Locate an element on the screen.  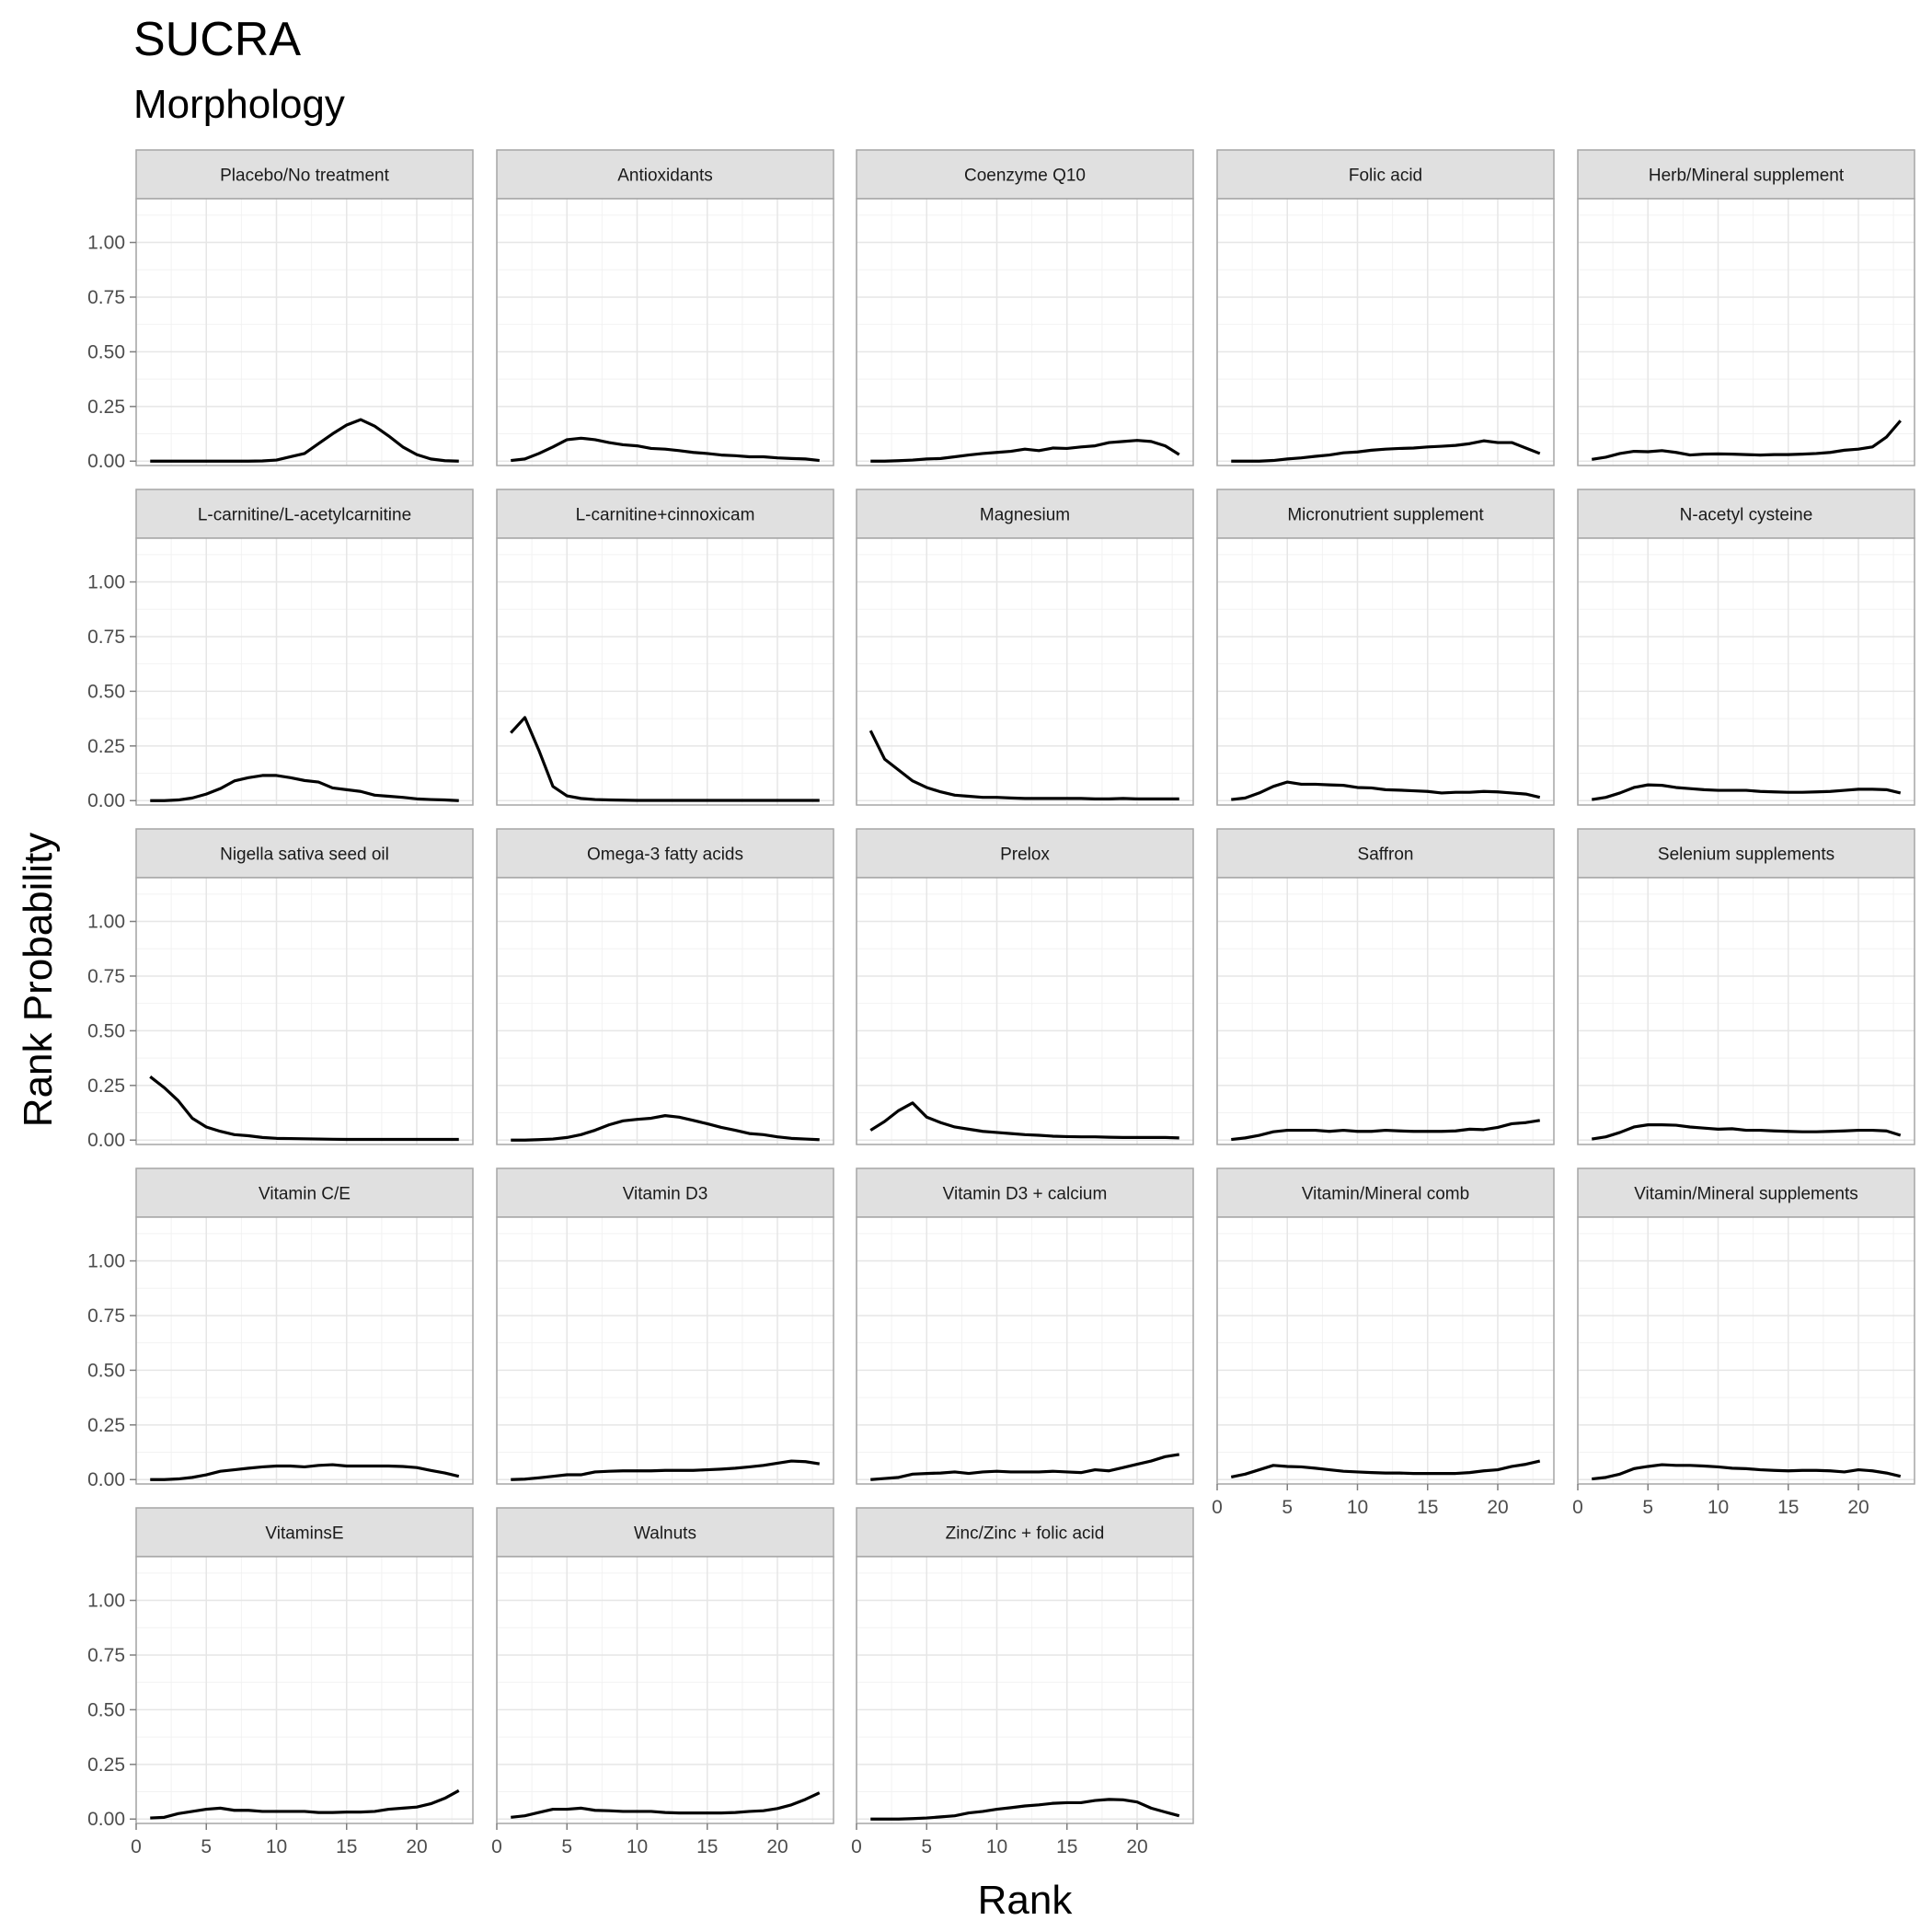
strip-selenium-supplements is located at coordinates (1746, 853).